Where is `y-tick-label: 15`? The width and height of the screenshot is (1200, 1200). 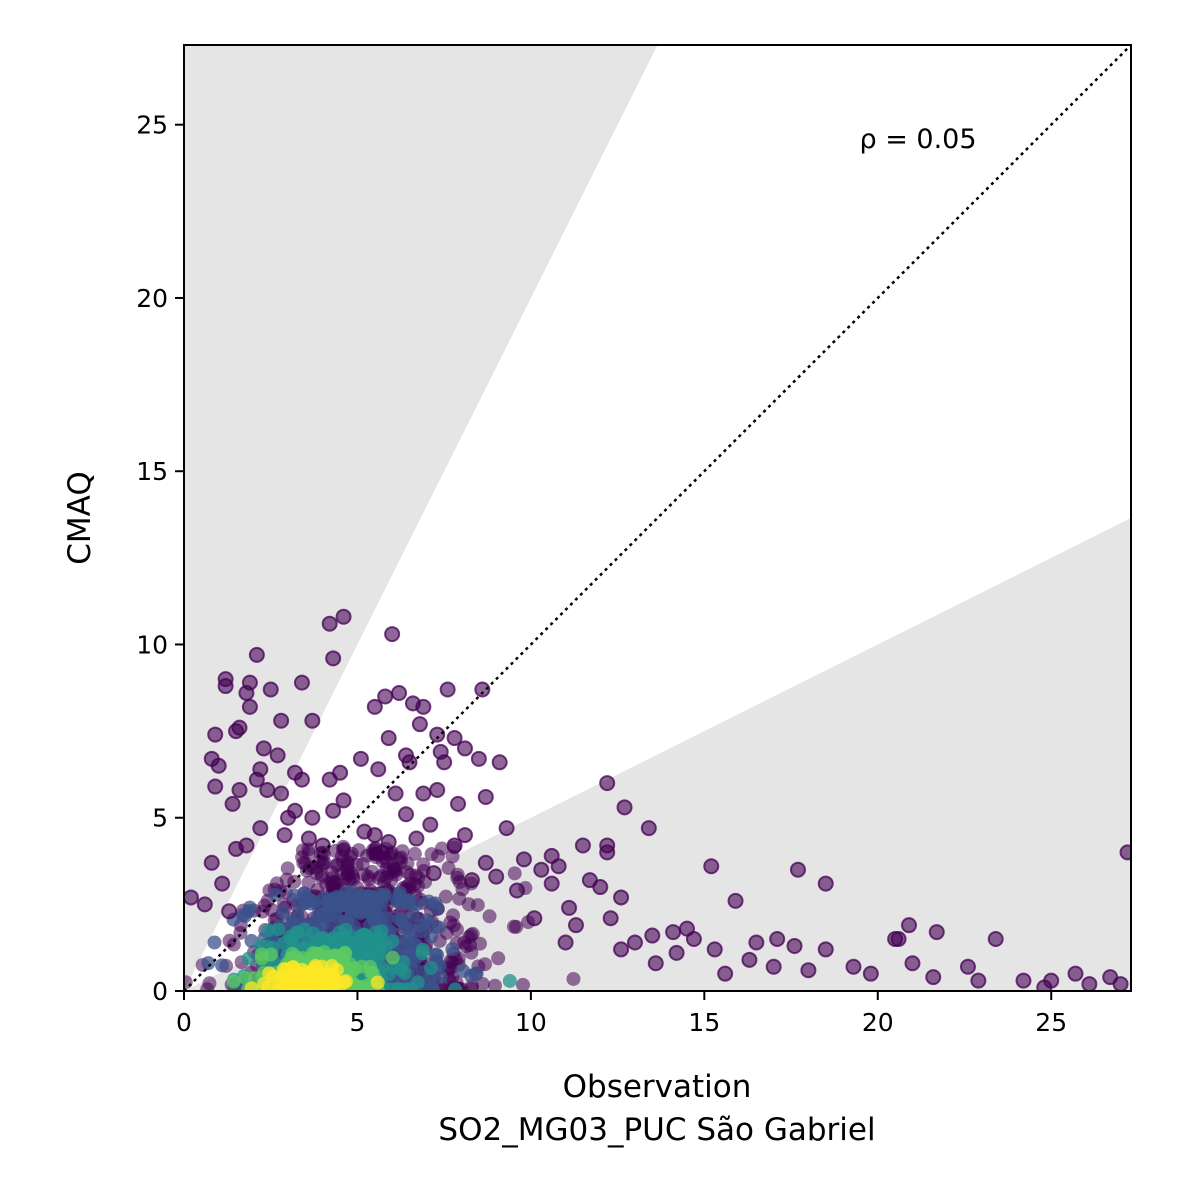 y-tick-label: 15 is located at coordinates (152, 471).